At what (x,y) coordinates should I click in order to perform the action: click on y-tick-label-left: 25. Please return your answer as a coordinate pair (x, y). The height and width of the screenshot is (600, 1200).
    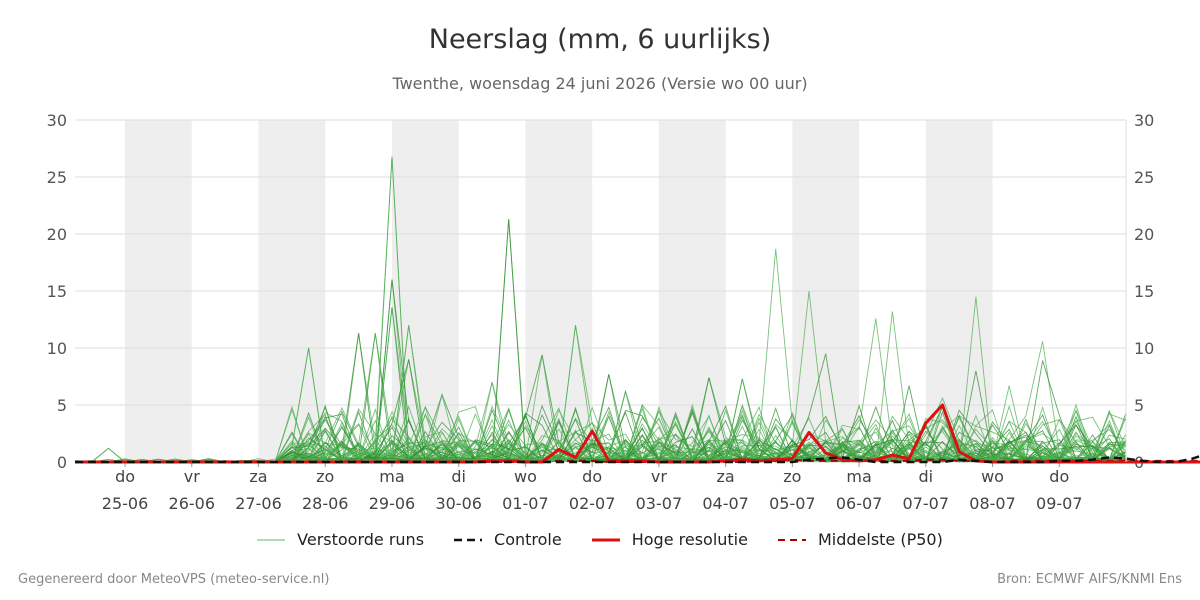
    Looking at the image, I should click on (57, 177).